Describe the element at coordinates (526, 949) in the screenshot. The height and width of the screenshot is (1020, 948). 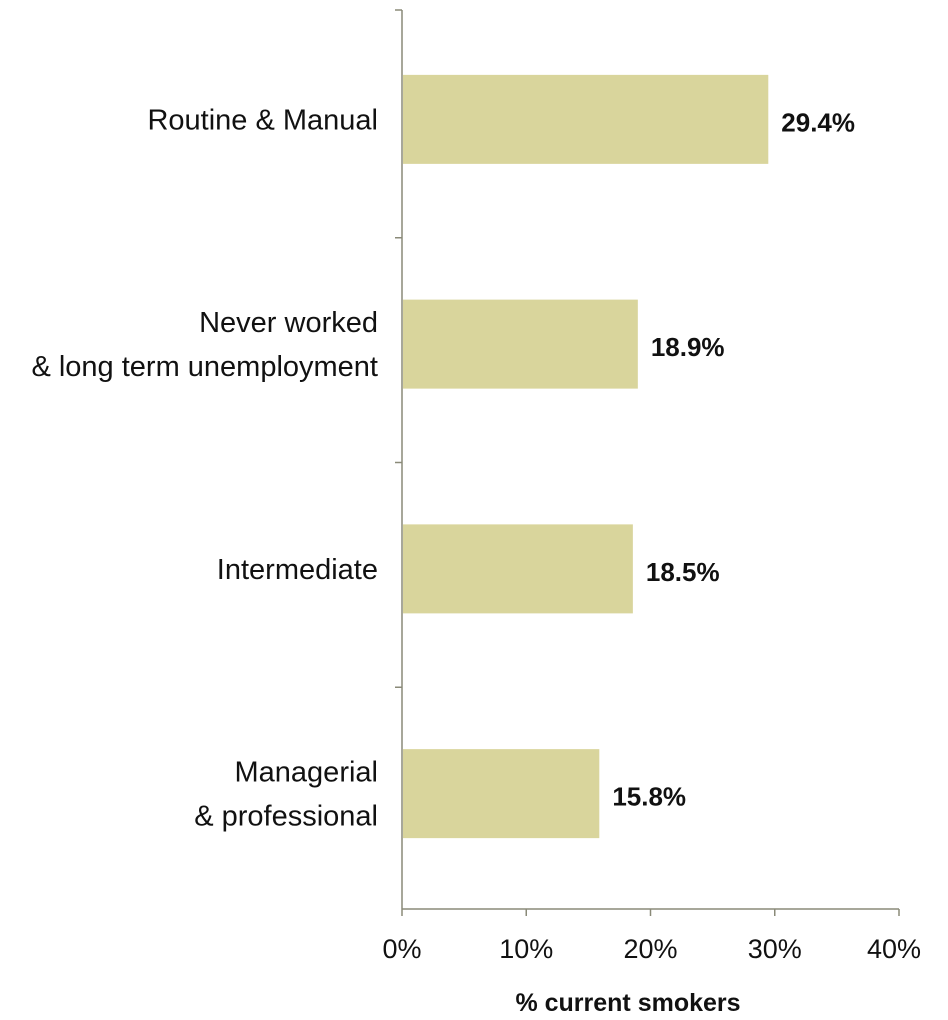
I see `x-tick-label: 10%` at that location.